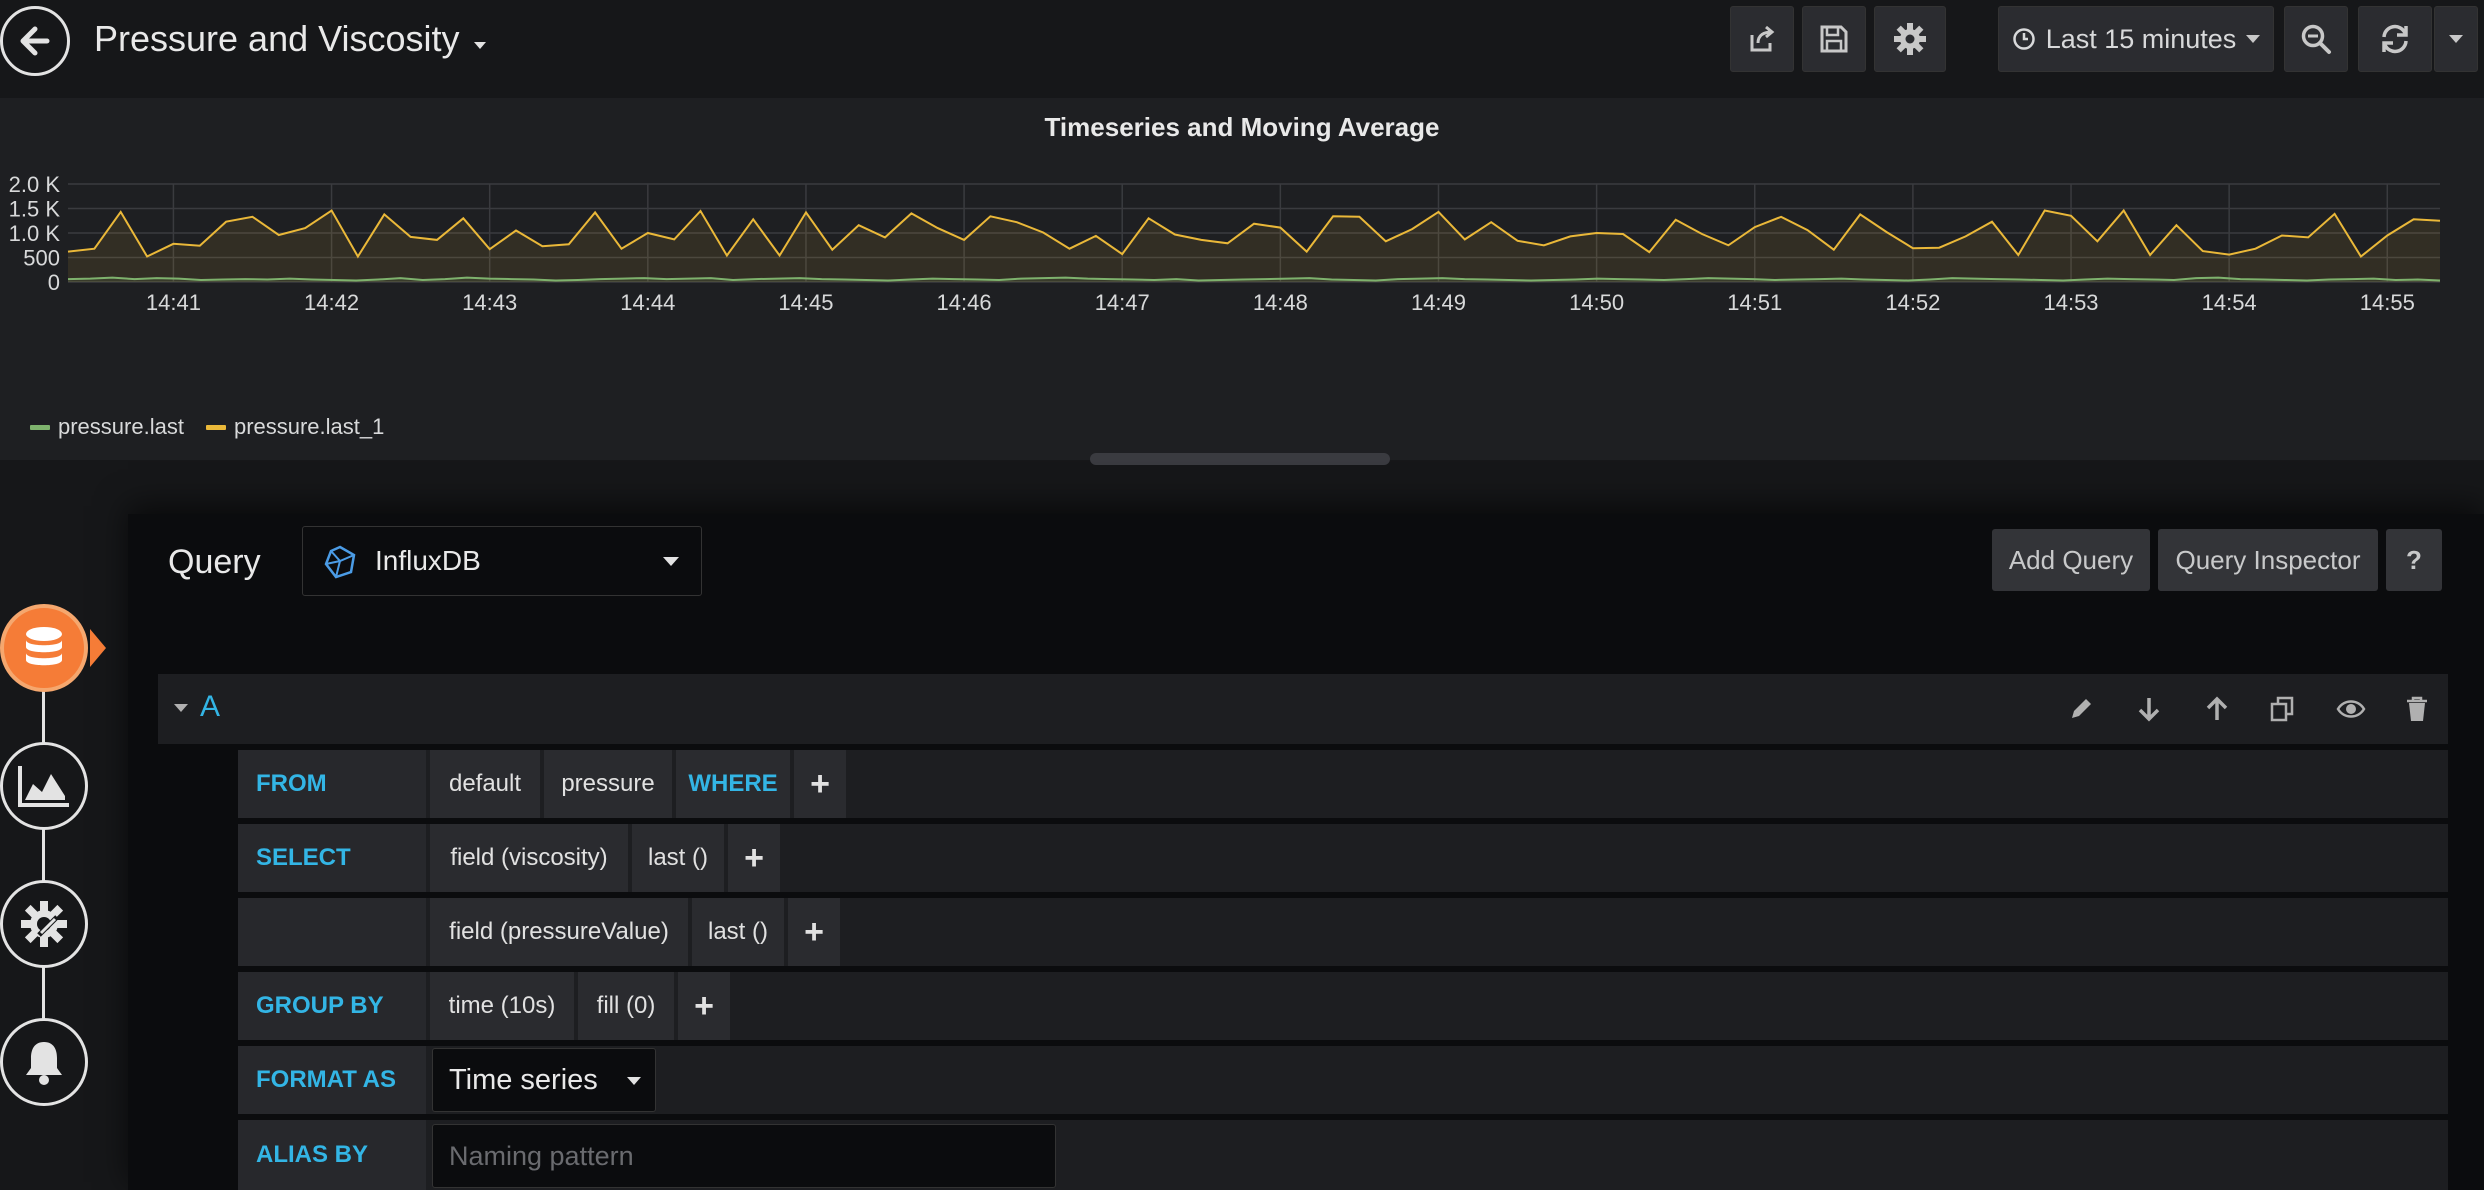 The height and width of the screenshot is (1190, 2484). I want to click on rail-general-tab, so click(44, 924).